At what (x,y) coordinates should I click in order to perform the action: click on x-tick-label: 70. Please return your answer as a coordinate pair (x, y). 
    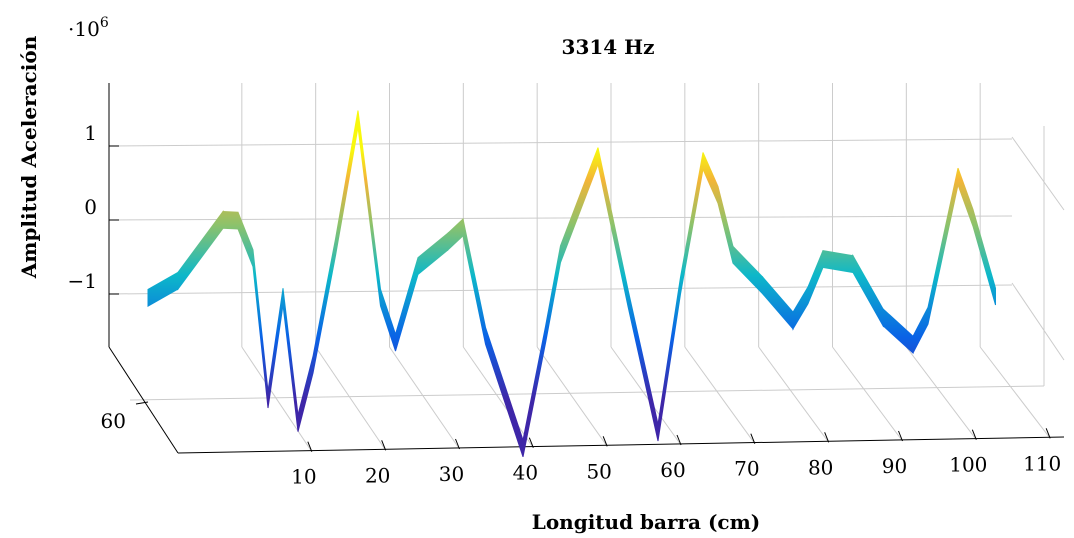
    Looking at the image, I should click on (746, 469).